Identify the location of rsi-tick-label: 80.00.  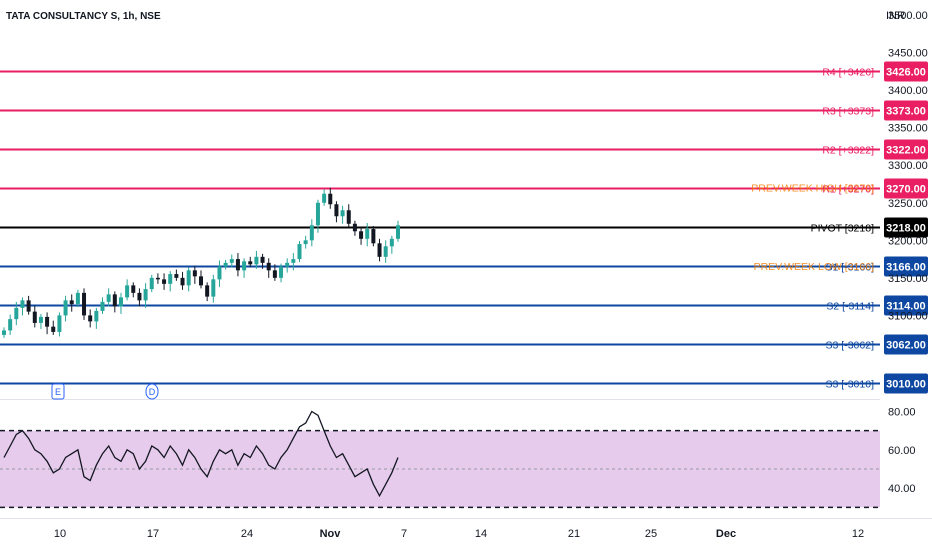
(902, 413).